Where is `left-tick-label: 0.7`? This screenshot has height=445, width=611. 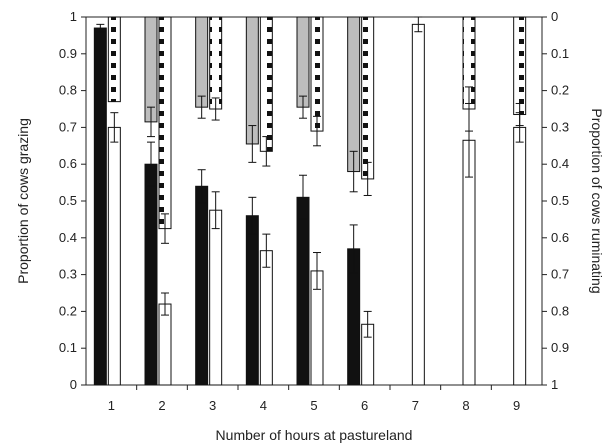 left-tick-label: 0.7 is located at coordinates (68, 126).